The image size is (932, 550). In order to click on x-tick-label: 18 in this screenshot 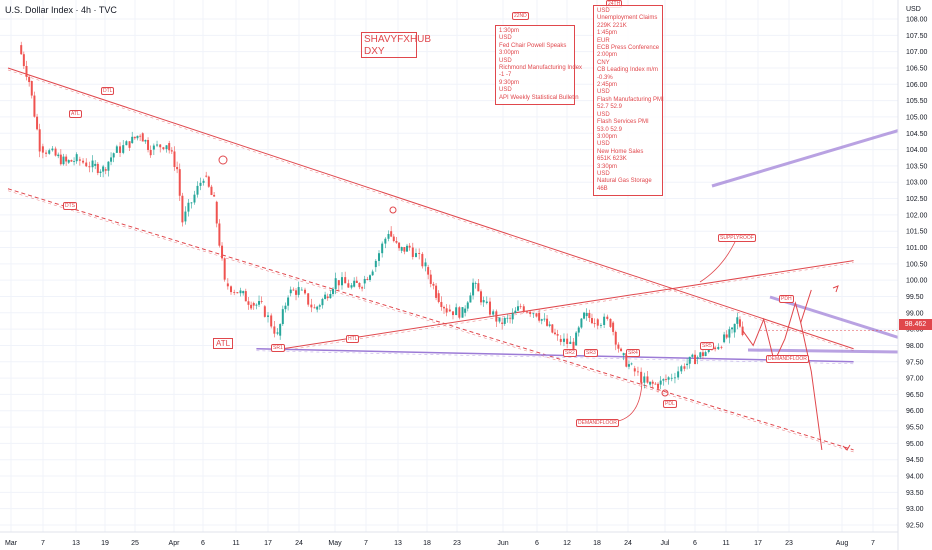, I will do `click(427, 543)`.